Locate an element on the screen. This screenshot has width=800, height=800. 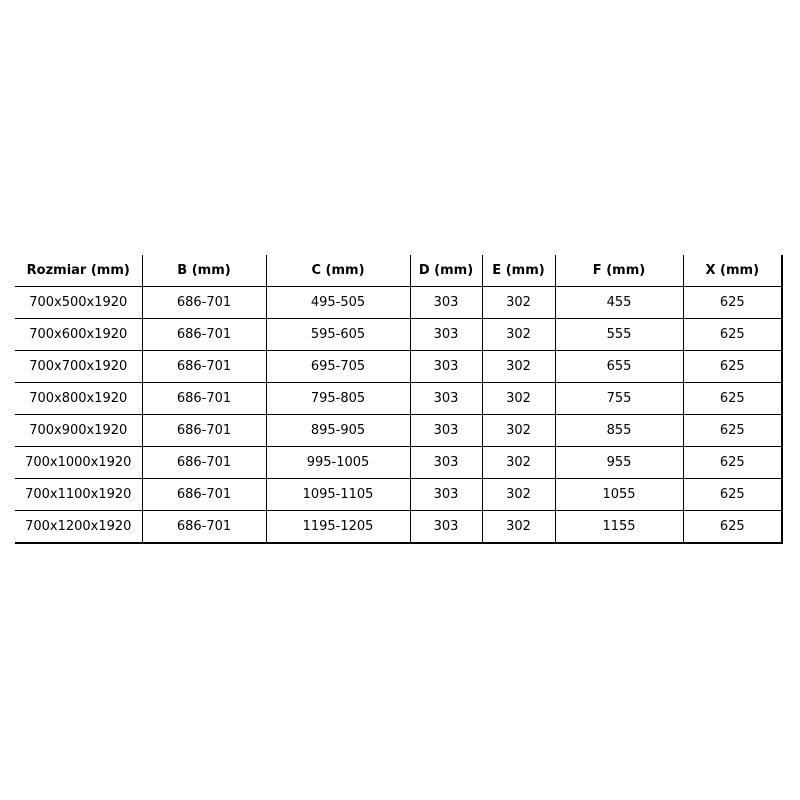
table-cell: 555 is located at coordinates (618, 334).